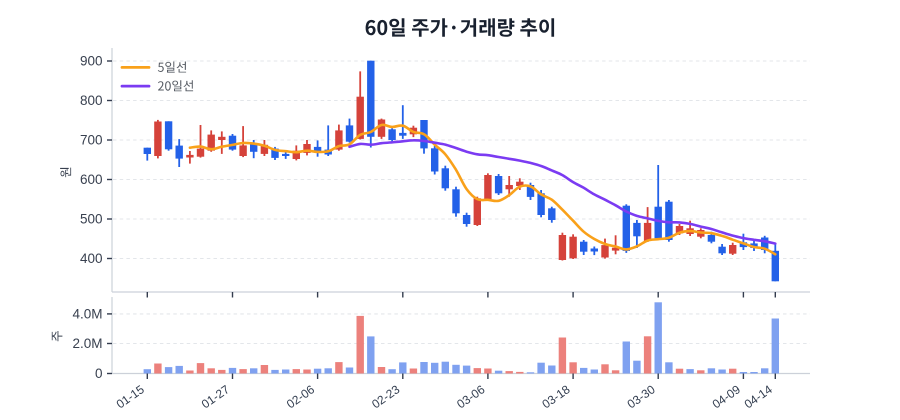  I want to click on svg-text: 600, so click(91, 179).